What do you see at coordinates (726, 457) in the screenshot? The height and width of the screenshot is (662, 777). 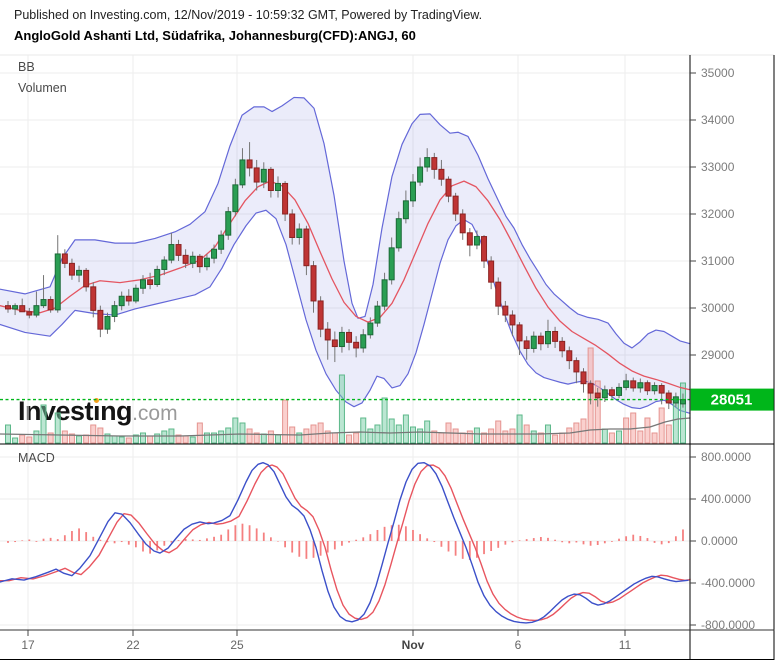 I see `macd-tick-label: 800.0000` at bounding box center [726, 457].